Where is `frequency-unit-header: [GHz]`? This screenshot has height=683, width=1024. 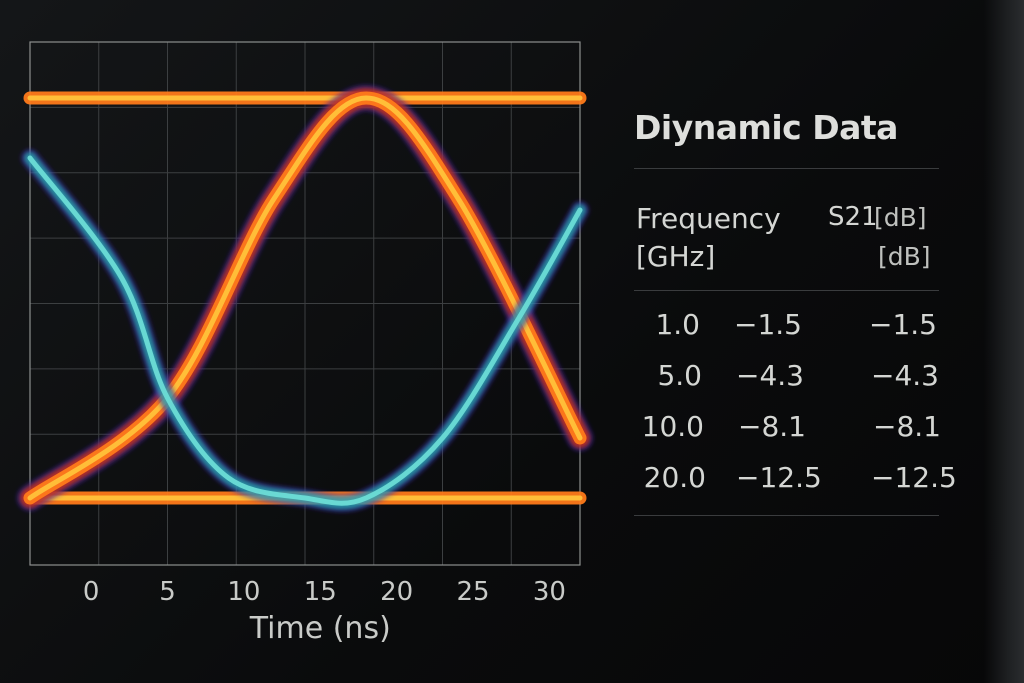
frequency-unit-header: [GHz] is located at coordinates (676, 256).